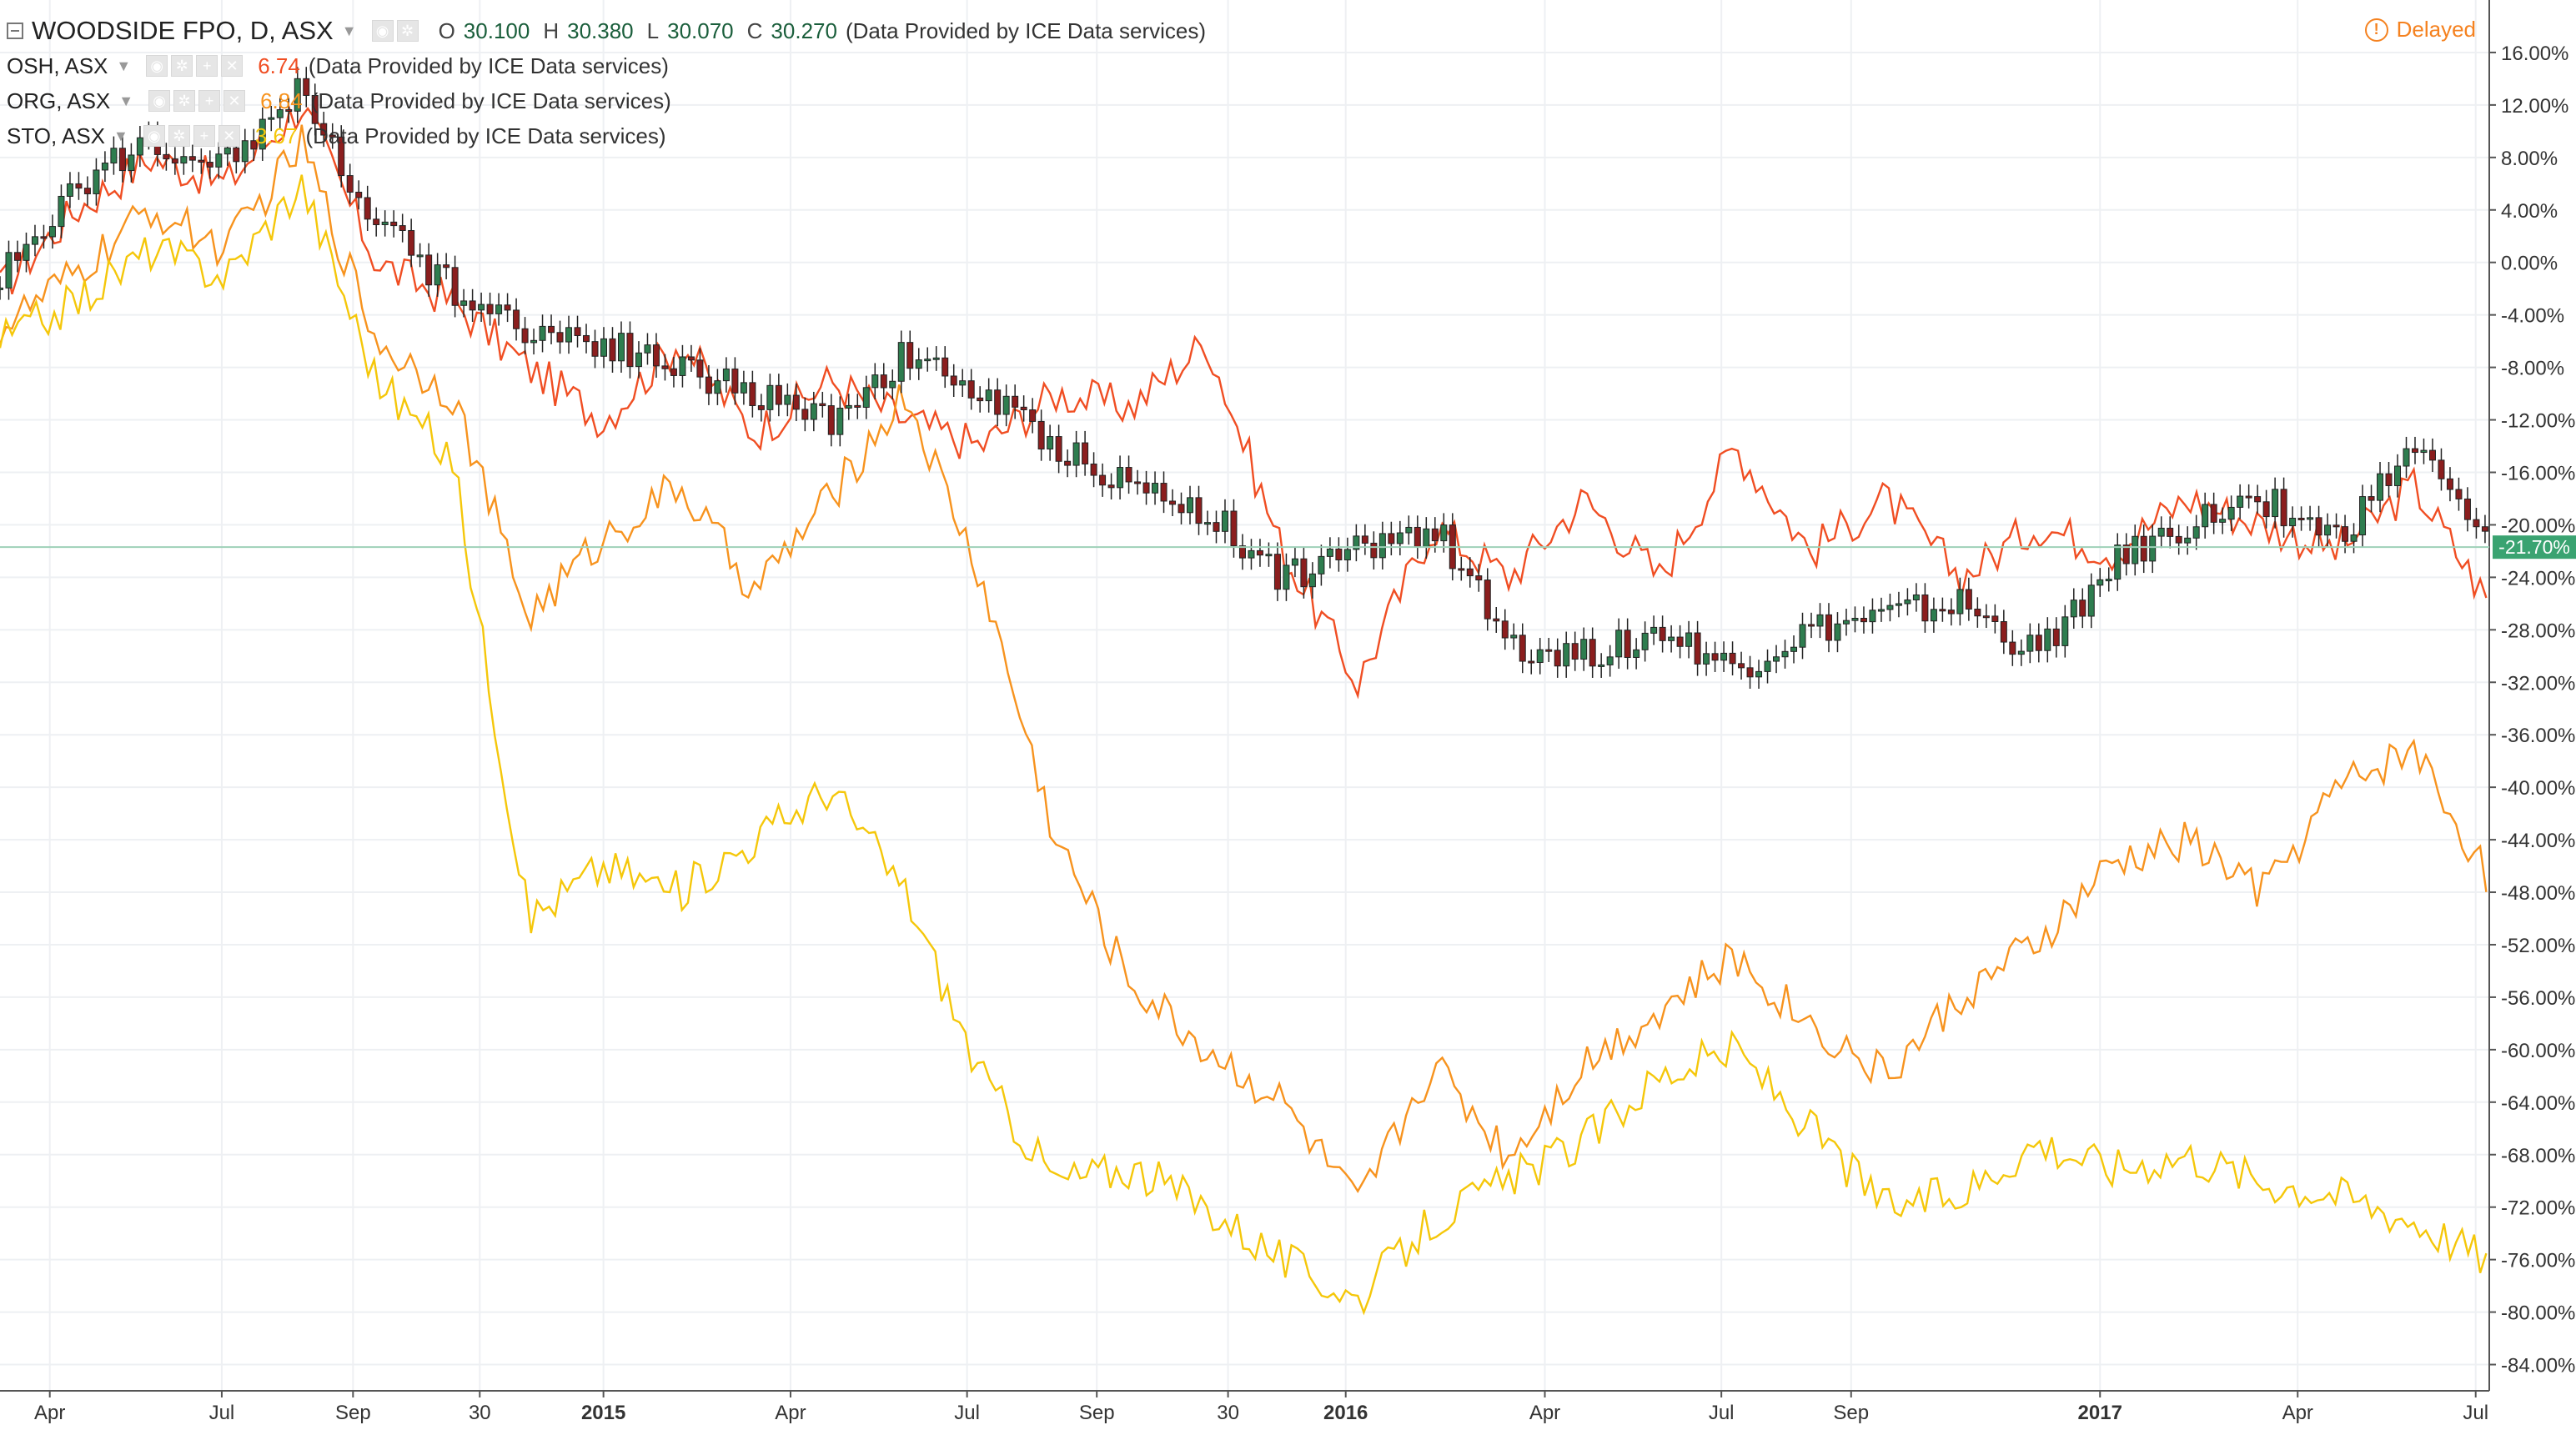  Describe the element at coordinates (700, 31) in the screenshot. I see `low-value: 30.070` at that location.